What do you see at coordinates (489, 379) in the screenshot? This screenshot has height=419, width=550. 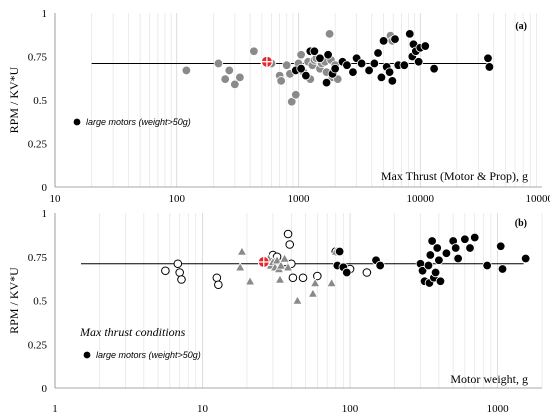 I see `x-axis-label: Motor weight, g` at bounding box center [489, 379].